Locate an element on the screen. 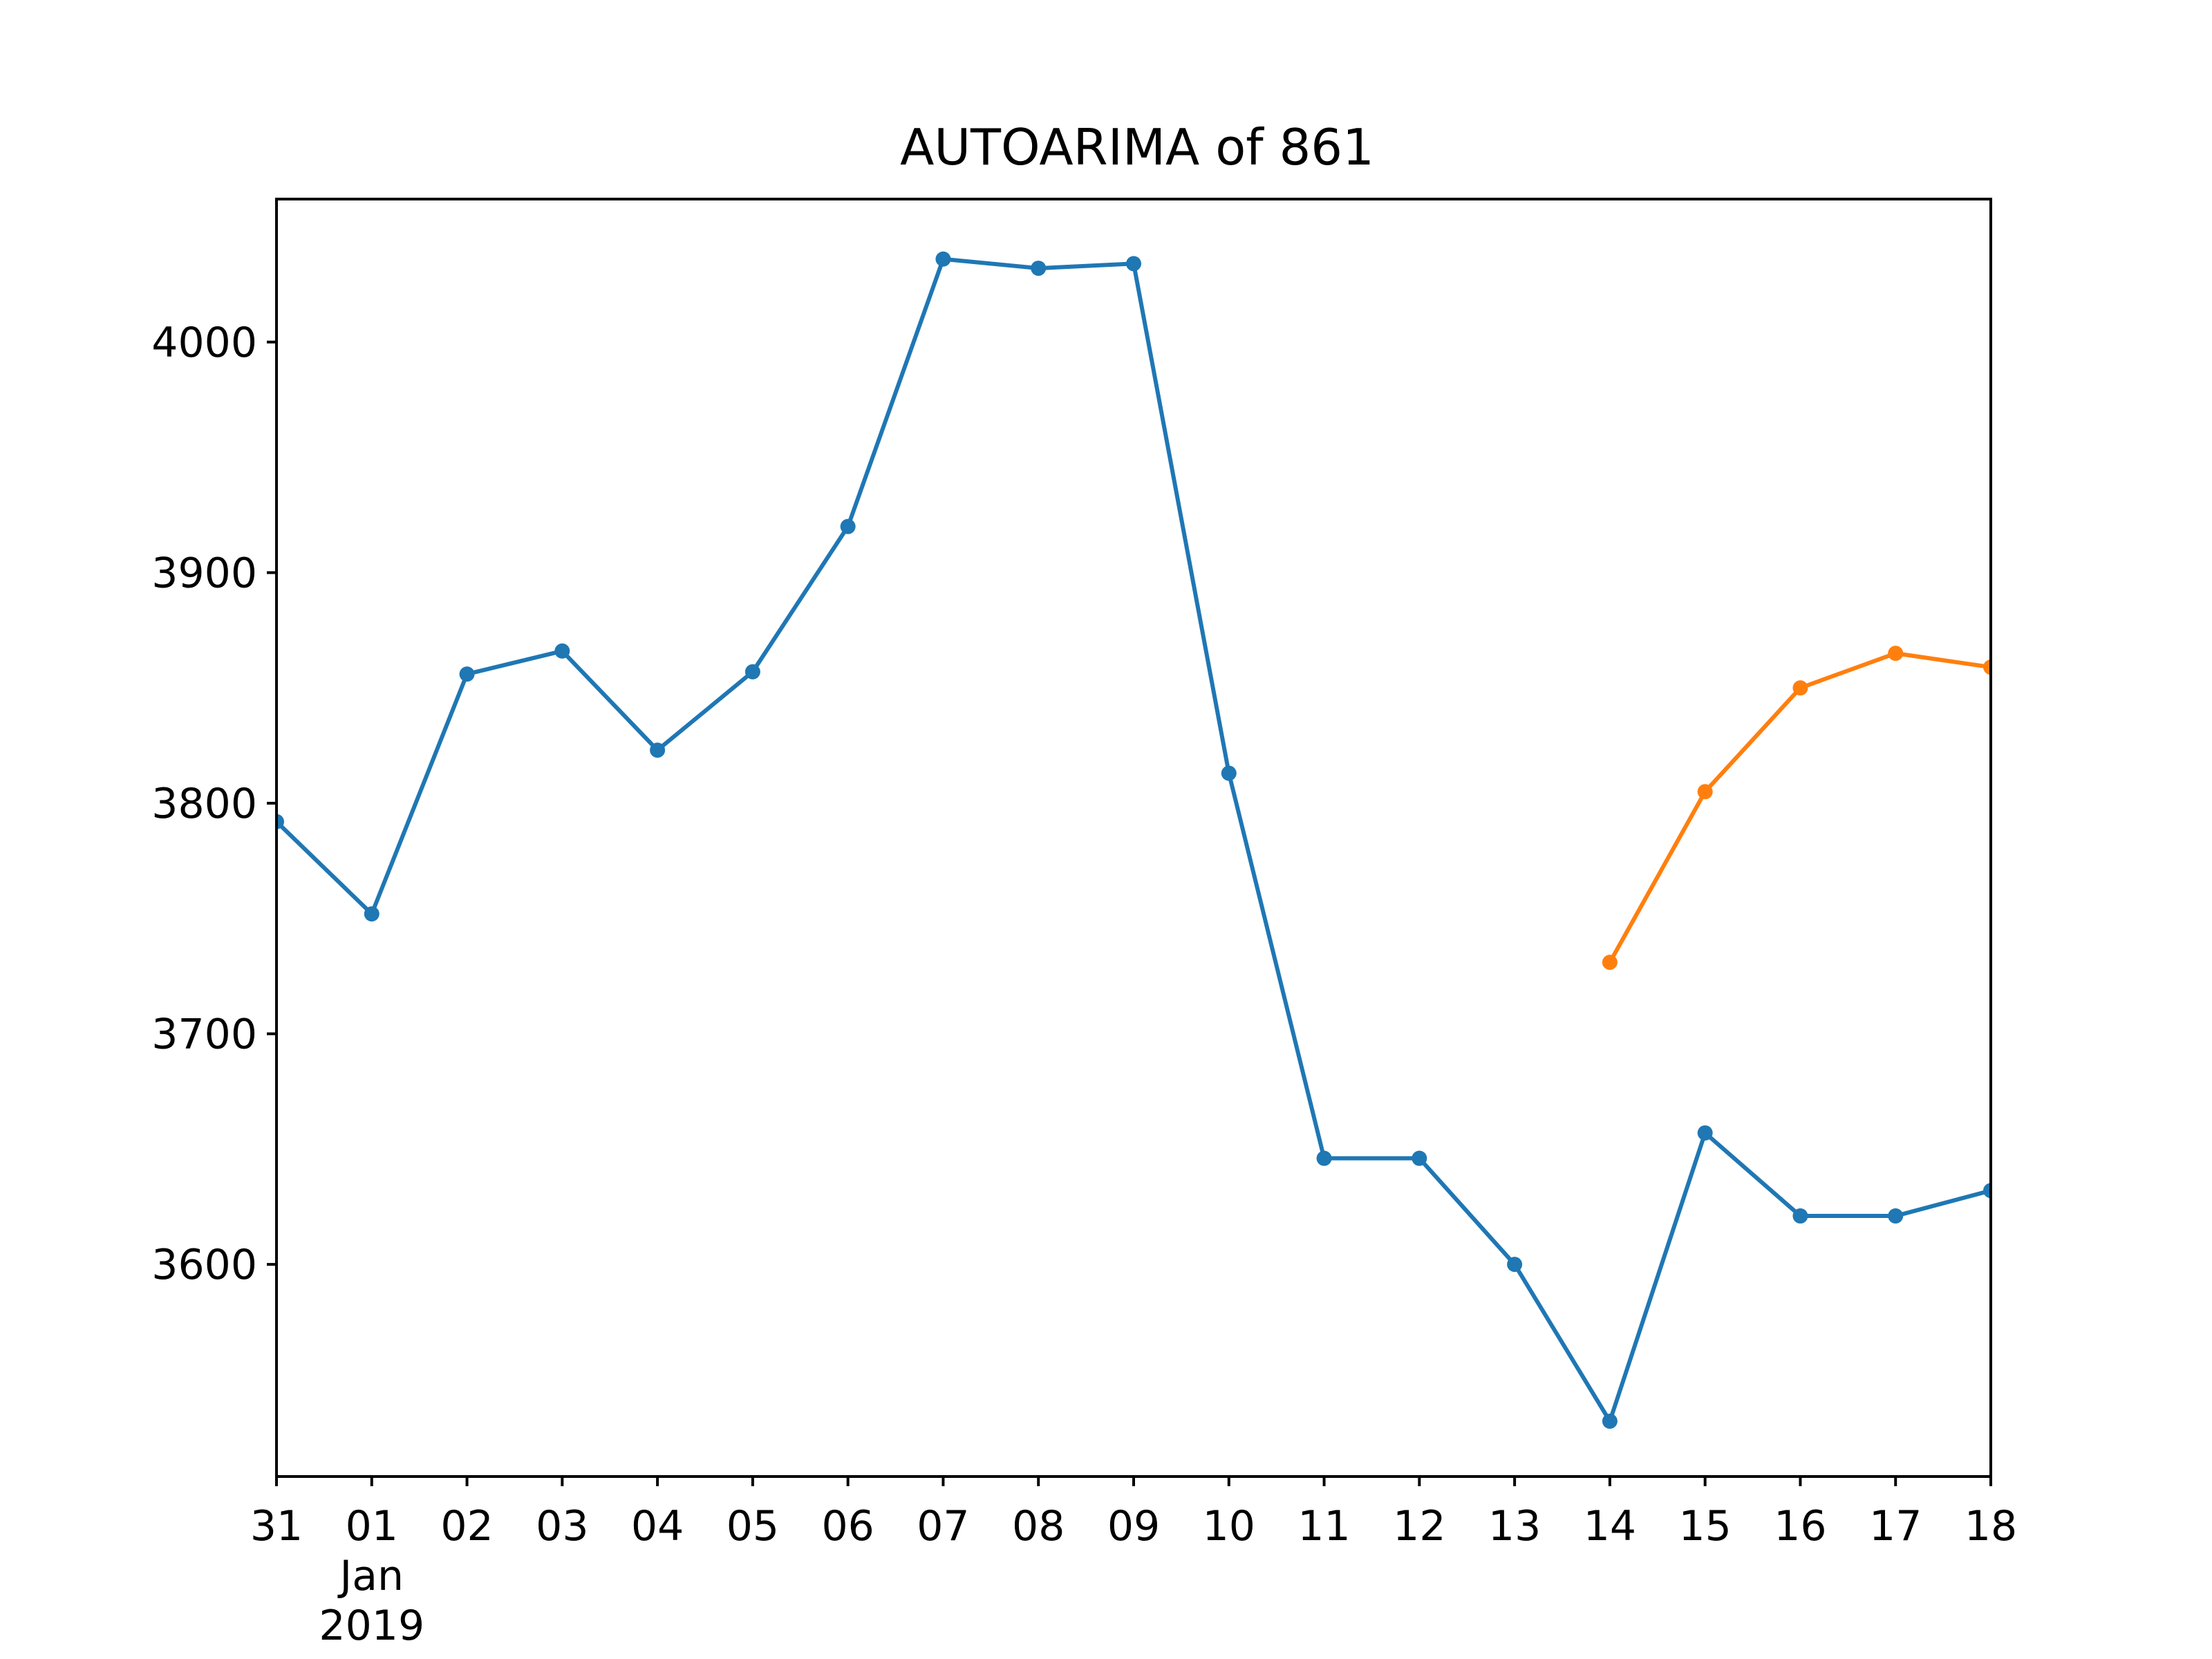 The image size is (2212, 1659). x-tick-label: 06 is located at coordinates (847, 1526).